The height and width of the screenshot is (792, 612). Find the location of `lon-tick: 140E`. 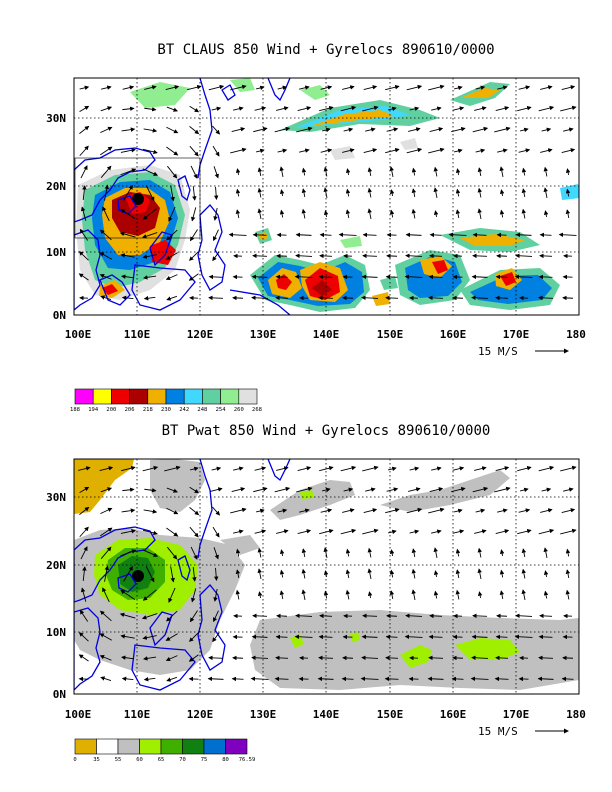

lon-tick: 140E is located at coordinates (326, 714).